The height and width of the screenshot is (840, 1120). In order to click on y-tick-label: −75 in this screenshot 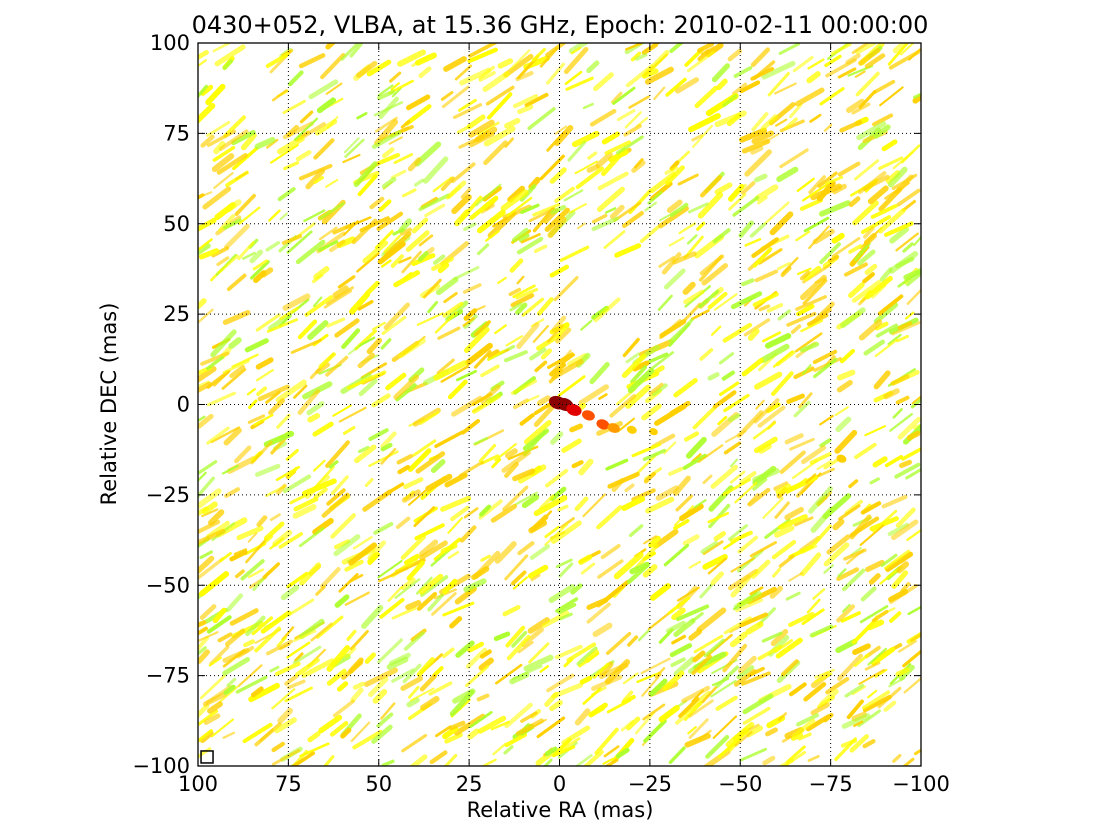, I will do `click(168, 676)`.